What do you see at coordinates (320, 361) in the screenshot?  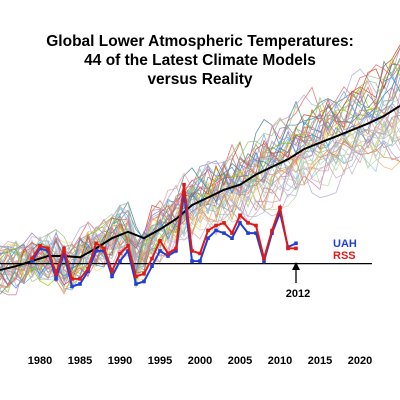 I see `x-tick-label: 2015` at bounding box center [320, 361].